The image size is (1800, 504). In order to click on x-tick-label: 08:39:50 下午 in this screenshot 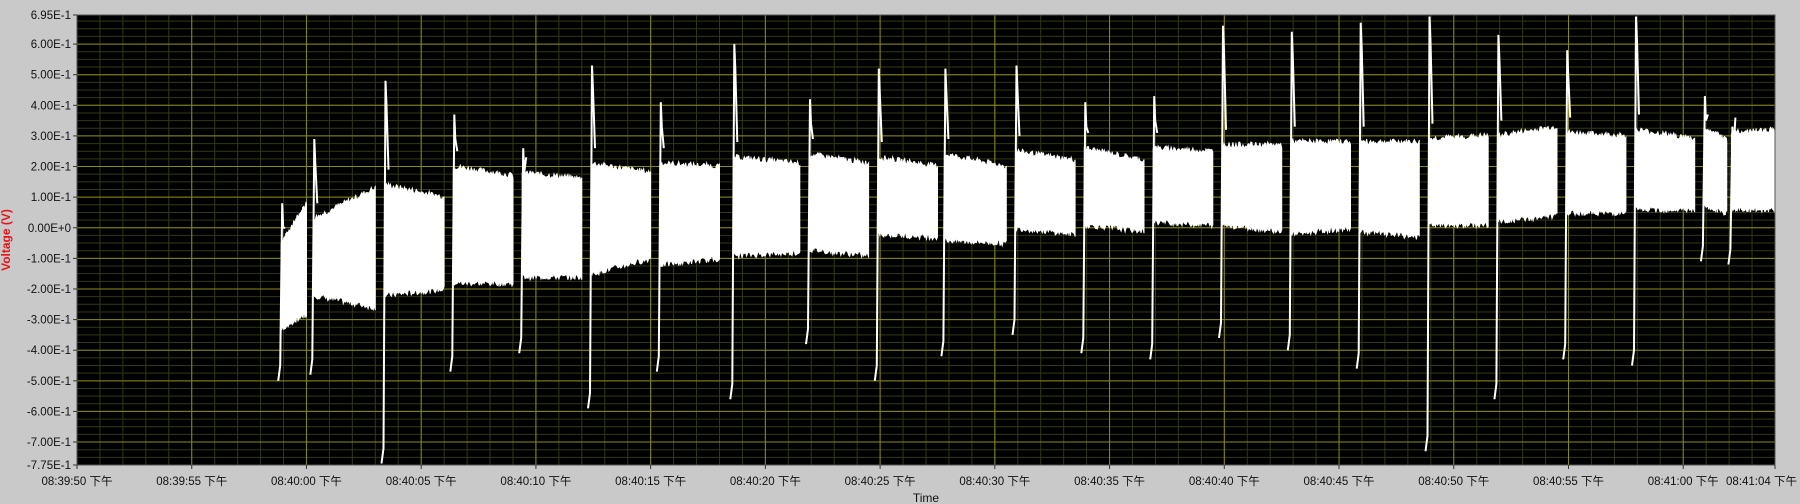, I will do `click(77, 481)`.